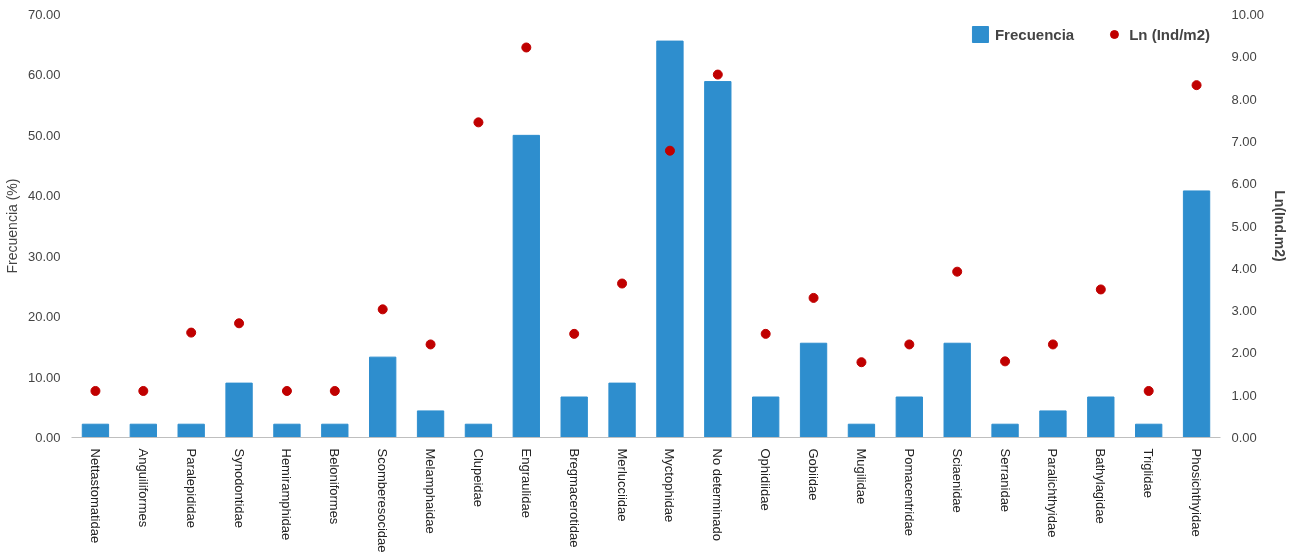  What do you see at coordinates (622, 485) in the screenshot?
I see `x-tick-label: Merlucciidae` at bounding box center [622, 485].